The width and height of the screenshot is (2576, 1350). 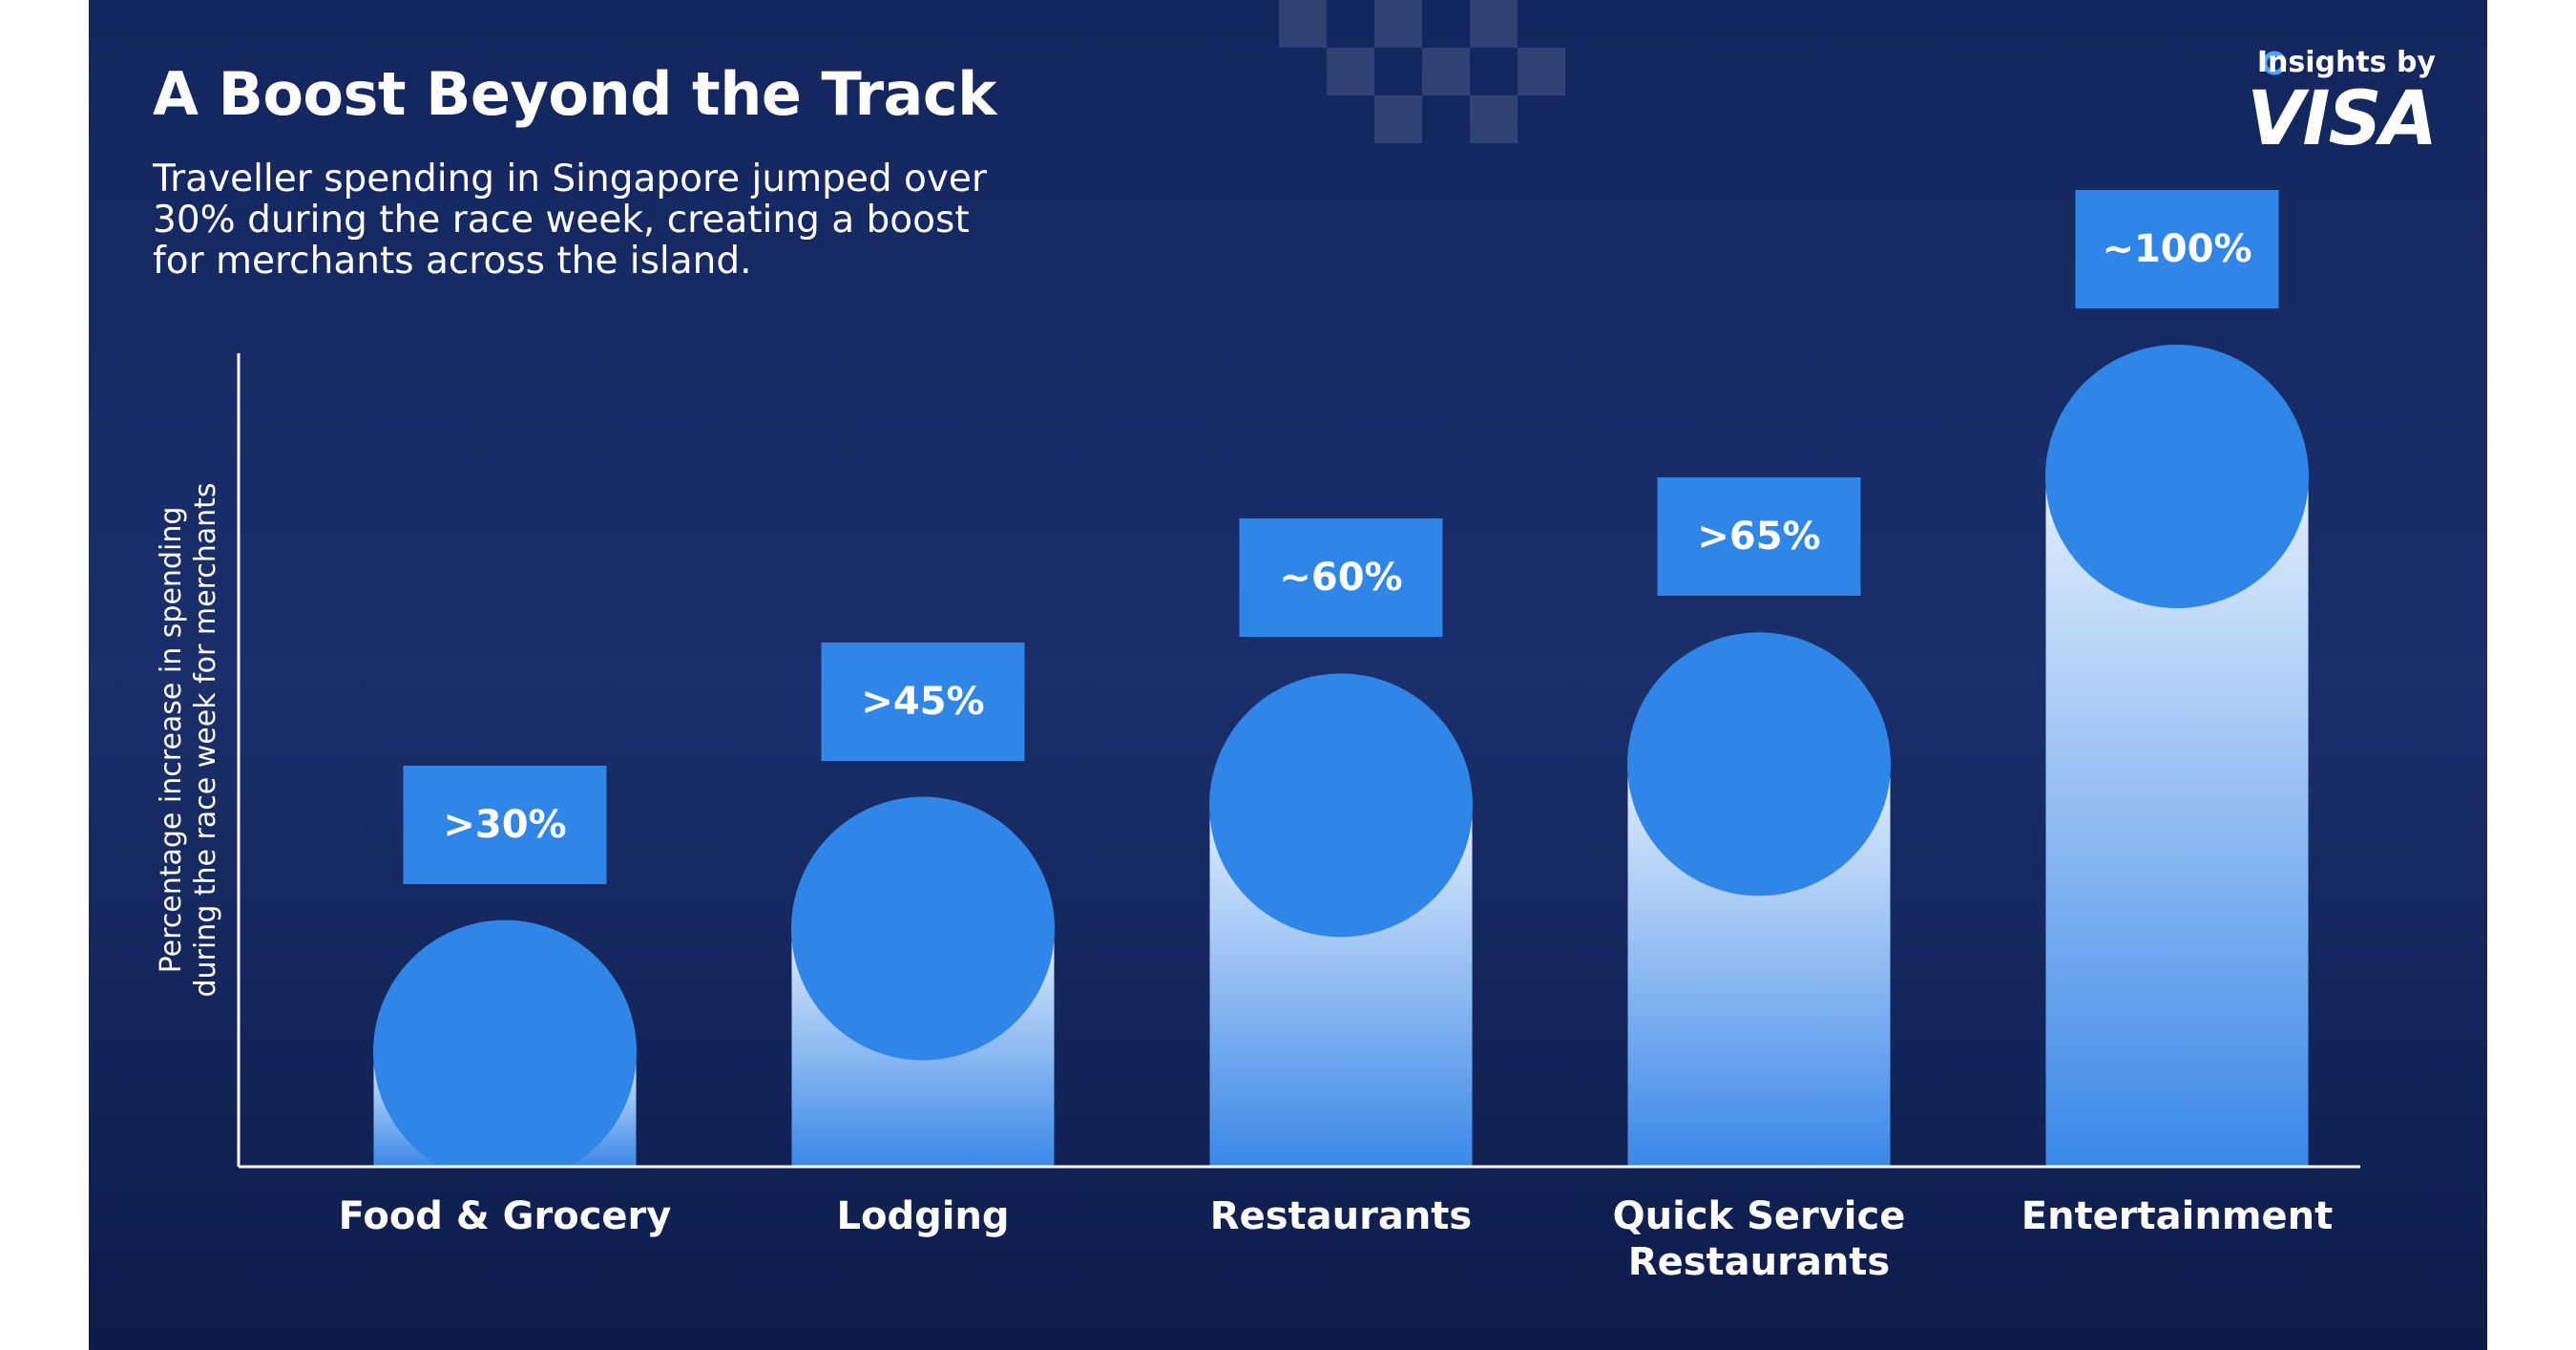 What do you see at coordinates (2342, 119) in the screenshot?
I see `logo-brand: VISA` at bounding box center [2342, 119].